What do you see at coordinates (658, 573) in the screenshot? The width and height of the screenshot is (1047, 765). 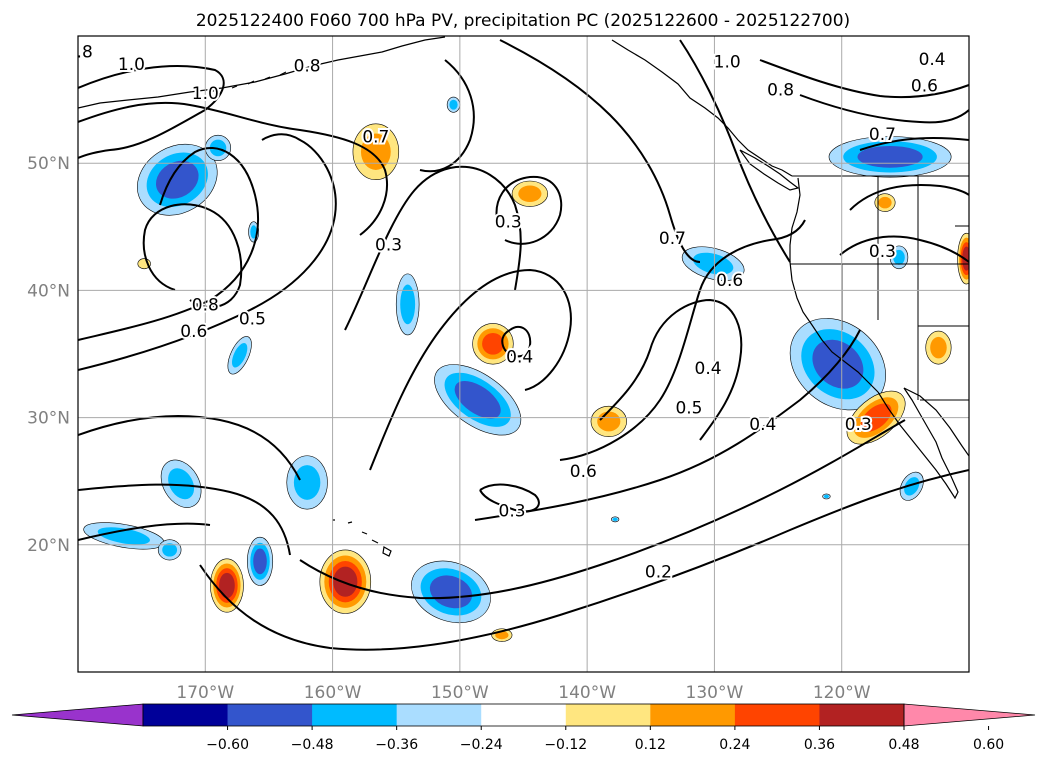 I see `pv-contour-label: 0.2` at bounding box center [658, 573].